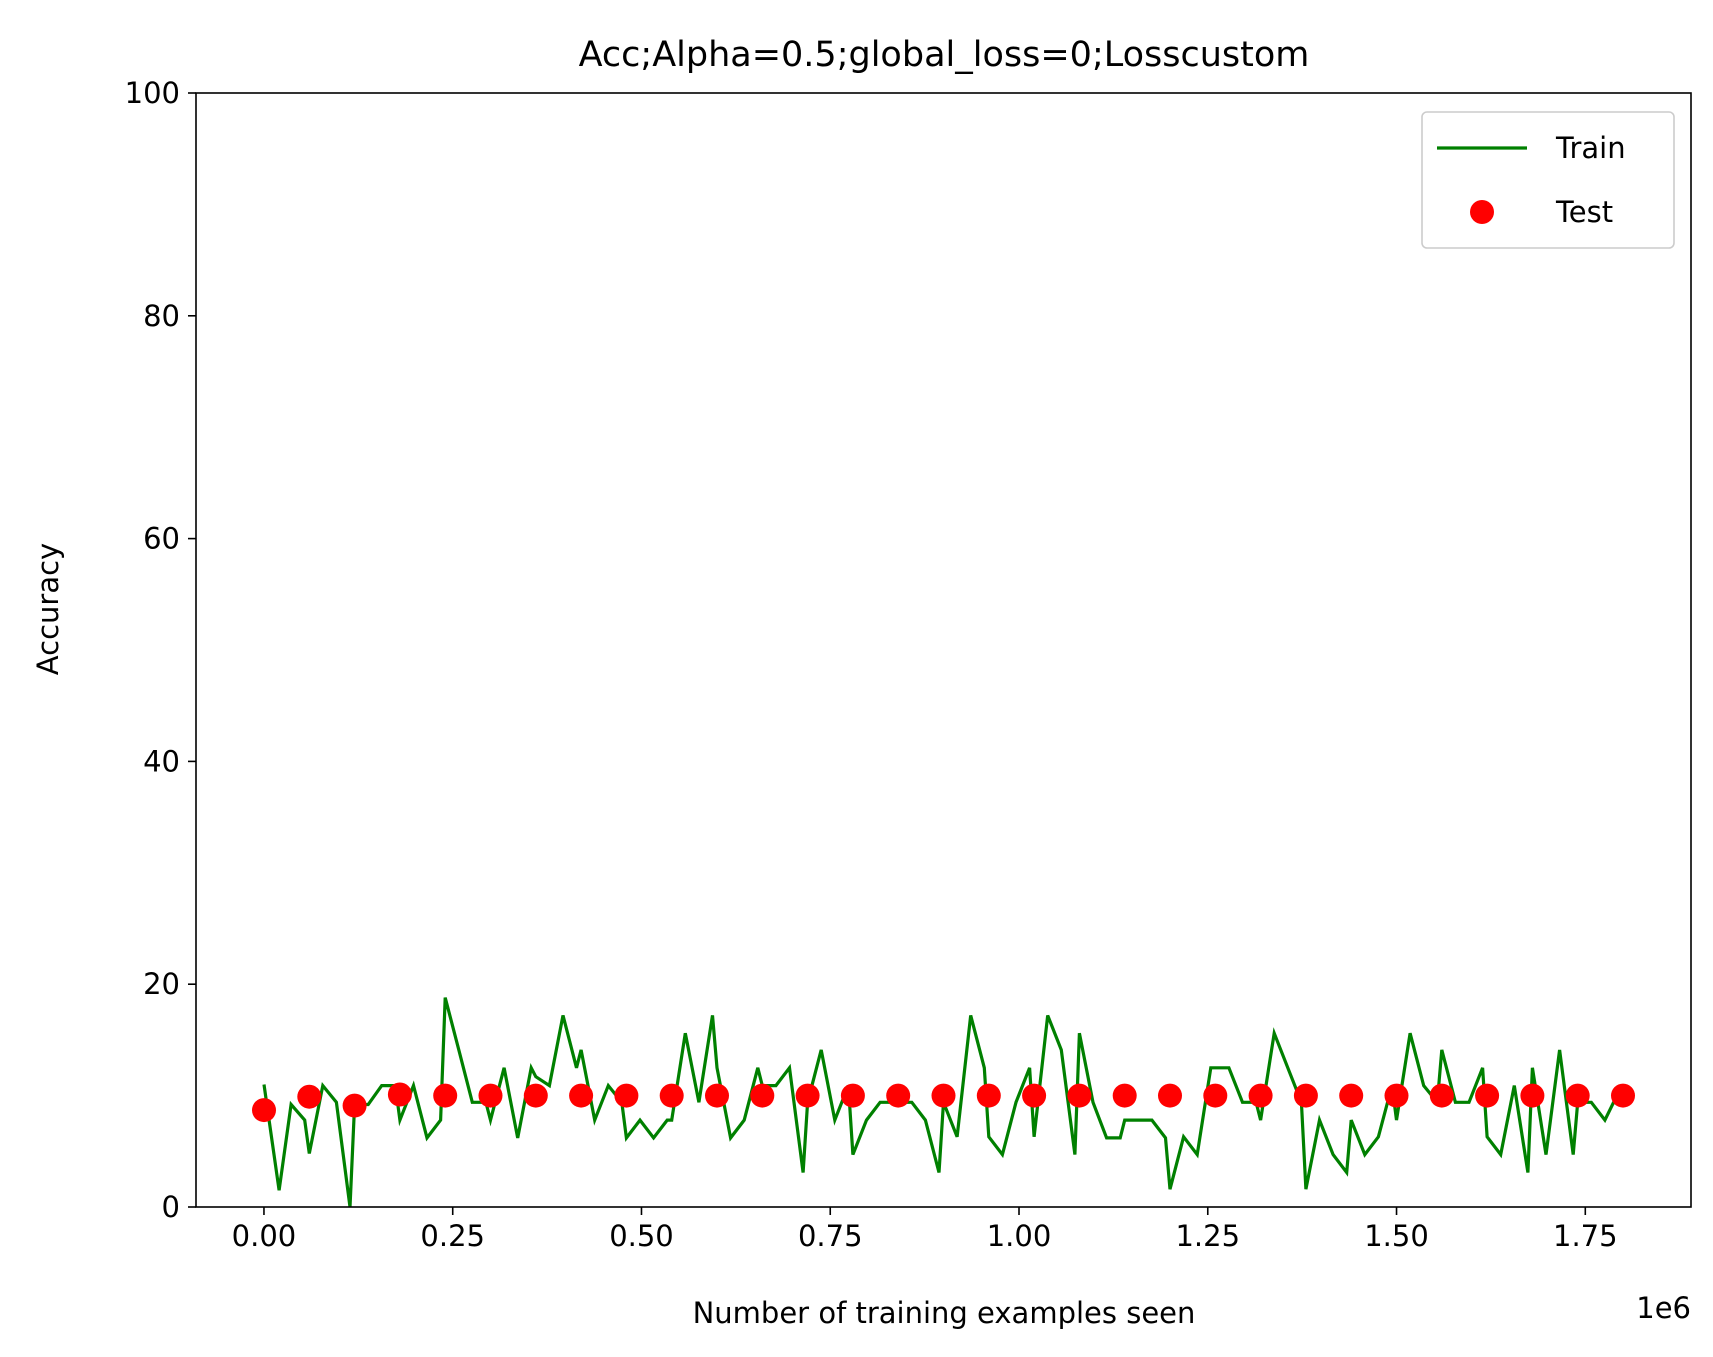 The height and width of the screenshot is (1357, 1713). I want to click on x-tick-label: 0.00, so click(264, 1236).